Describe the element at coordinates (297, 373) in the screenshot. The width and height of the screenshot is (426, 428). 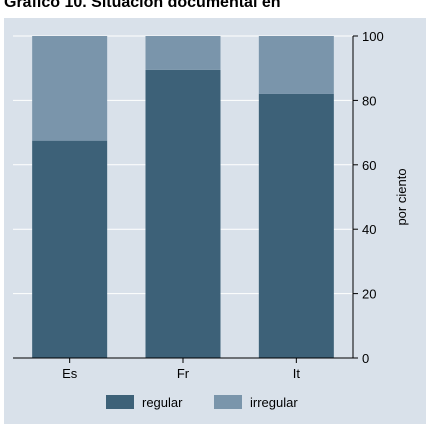
I see `x-tick-label-it: It` at that location.